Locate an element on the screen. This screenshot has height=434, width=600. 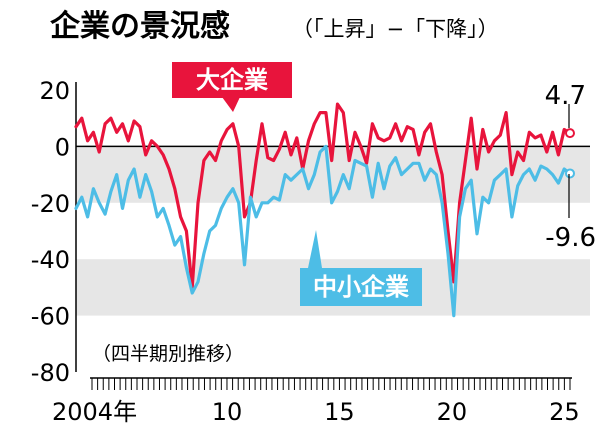
series-tag-small-label: 中小企業 is located at coordinates (361, 287).